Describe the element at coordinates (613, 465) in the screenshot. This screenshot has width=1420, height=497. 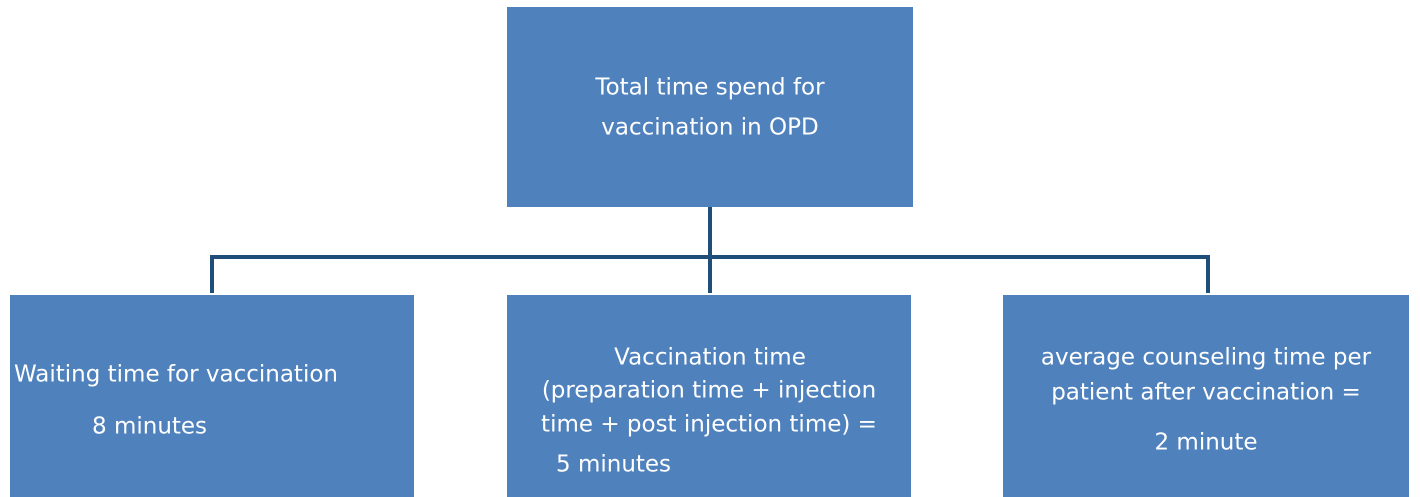
I see `node-text: 5 minutes` at that location.